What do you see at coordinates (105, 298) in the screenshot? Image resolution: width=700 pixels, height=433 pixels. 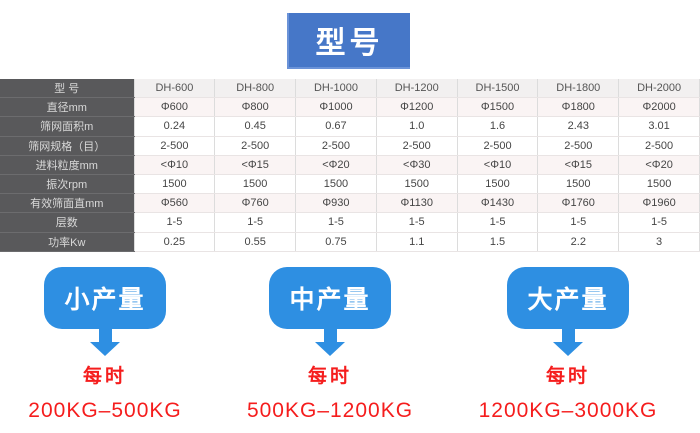 I see `capacity-bubble-label: 小产量` at bounding box center [105, 298].